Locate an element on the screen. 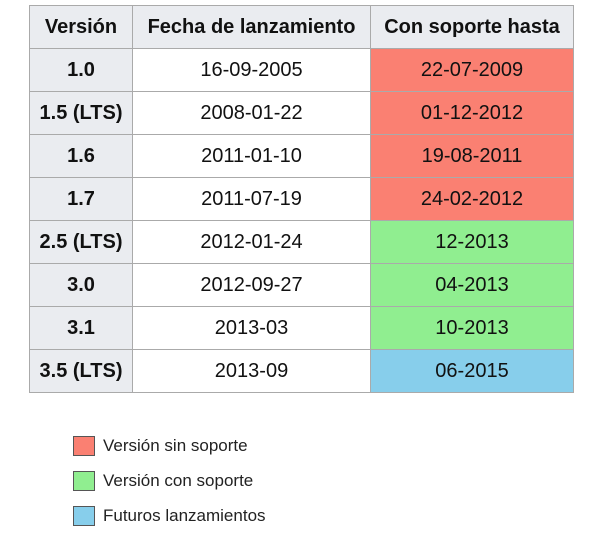 The image size is (600, 534). column-header-release-date: Fecha de lanzamiento is located at coordinates (251, 27).